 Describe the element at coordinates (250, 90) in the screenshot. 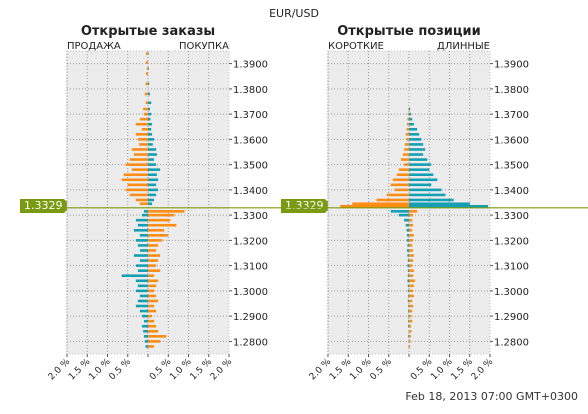

I see `price-axis-label: 1.3800` at that location.